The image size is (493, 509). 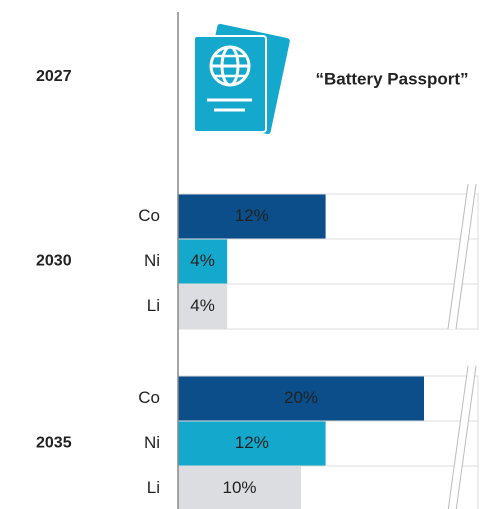 I want to click on track, so click(x=328, y=306).